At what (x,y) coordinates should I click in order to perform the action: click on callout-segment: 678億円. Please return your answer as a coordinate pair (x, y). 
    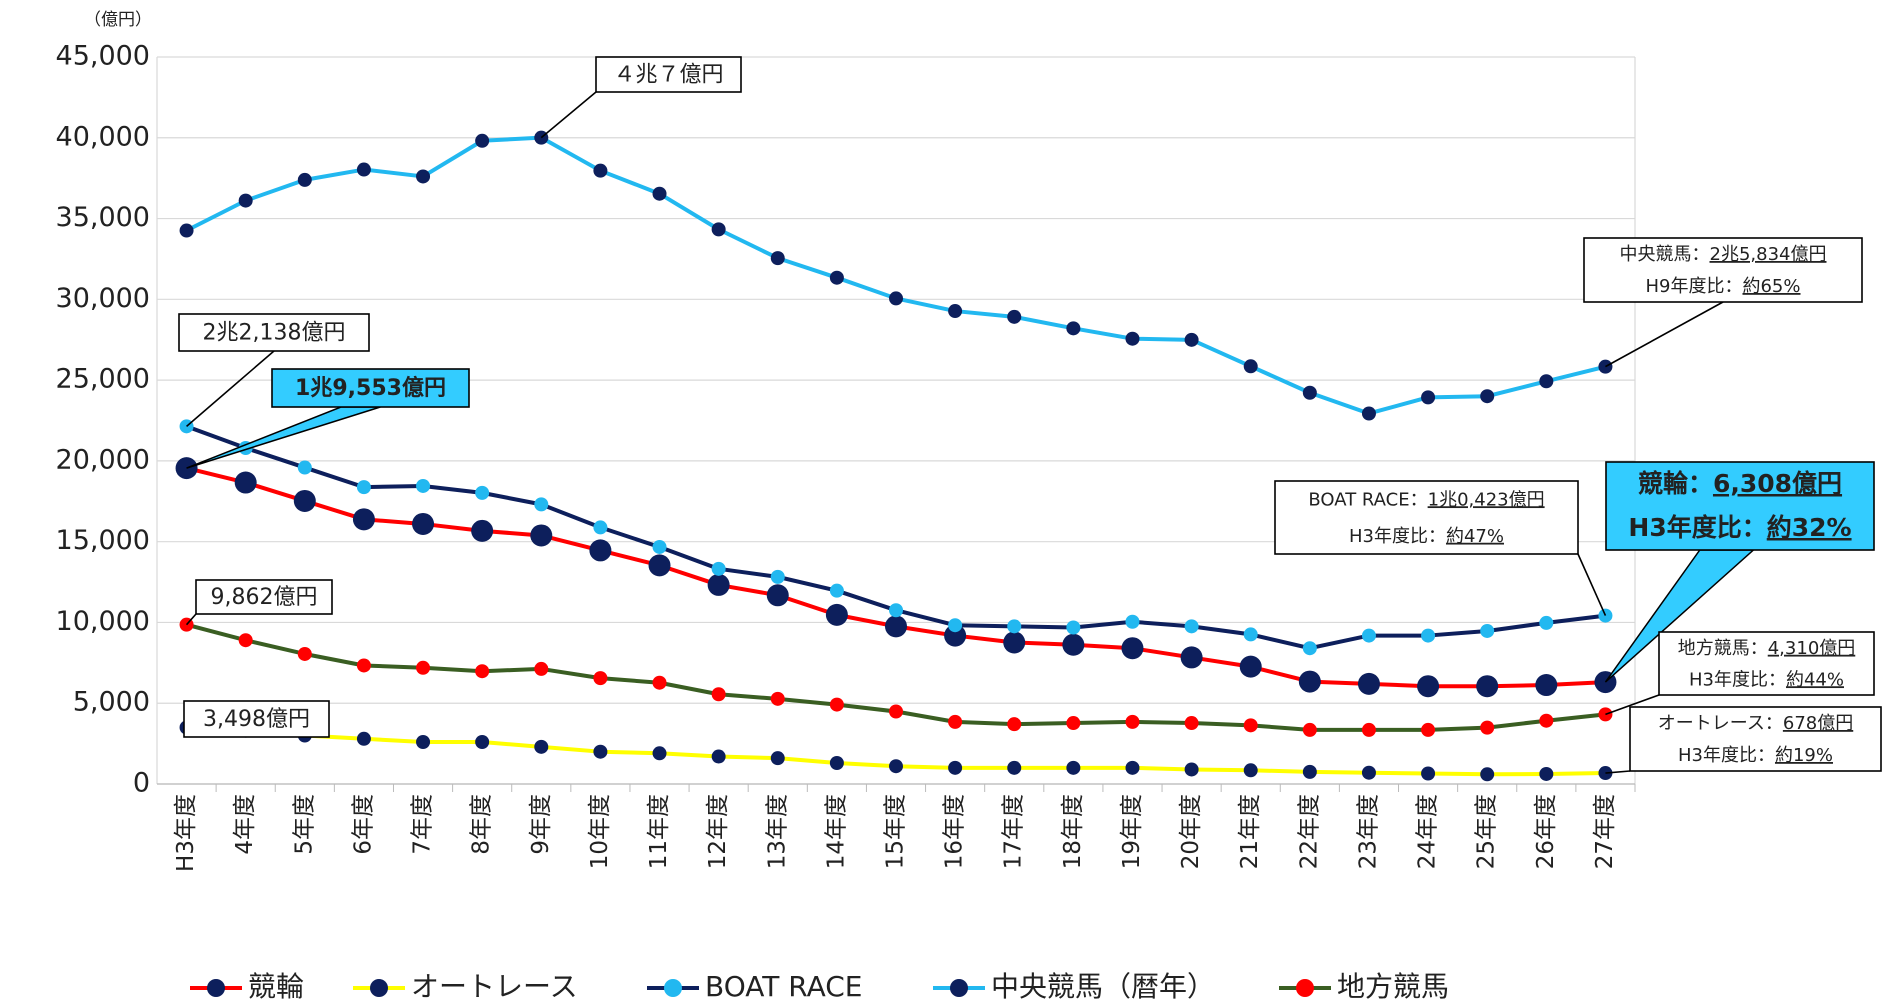
    Looking at the image, I should click on (1818, 723).